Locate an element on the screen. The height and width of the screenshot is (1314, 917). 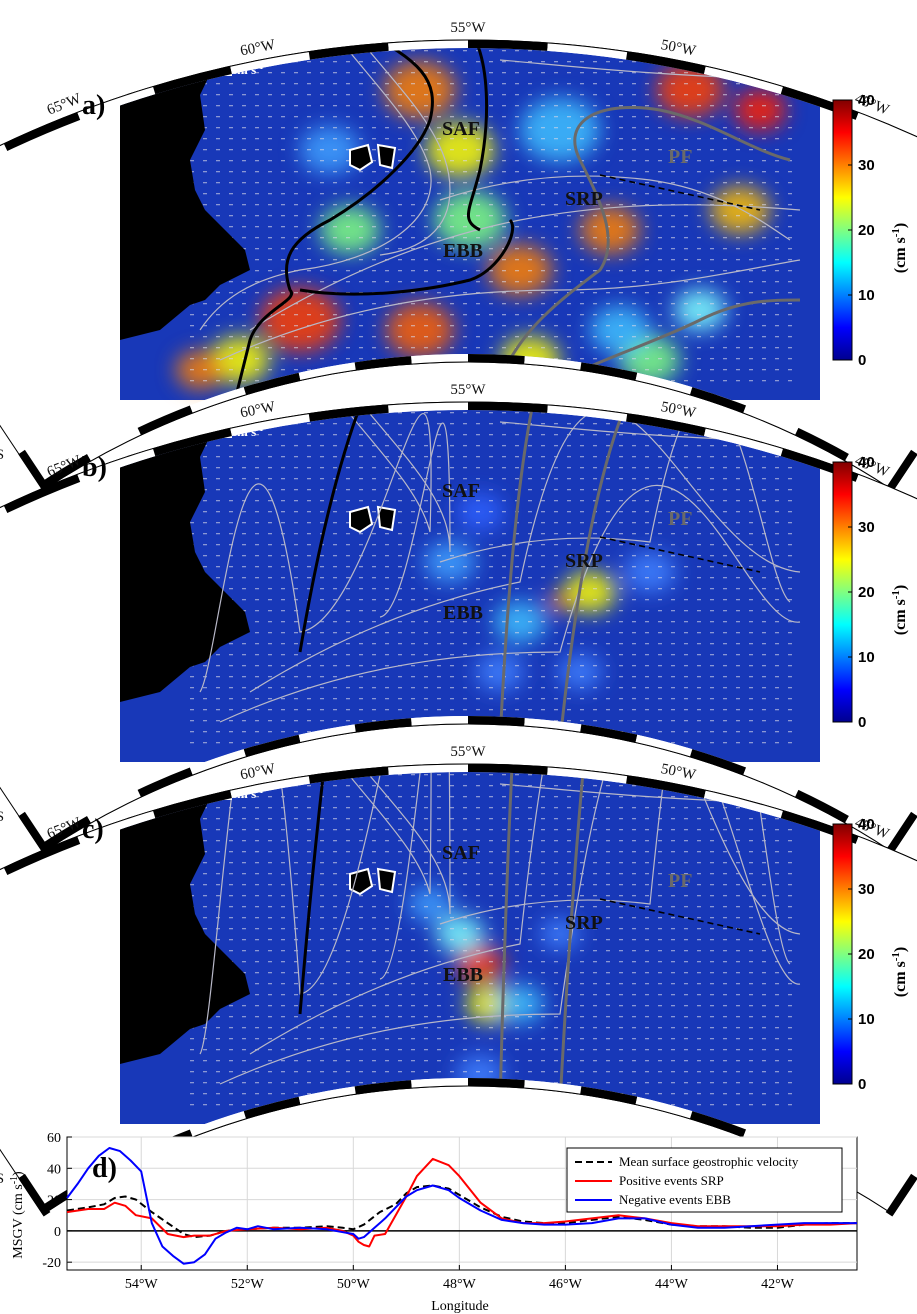
colorbar-label: (cm s-1) is located at coordinates (899, 972).